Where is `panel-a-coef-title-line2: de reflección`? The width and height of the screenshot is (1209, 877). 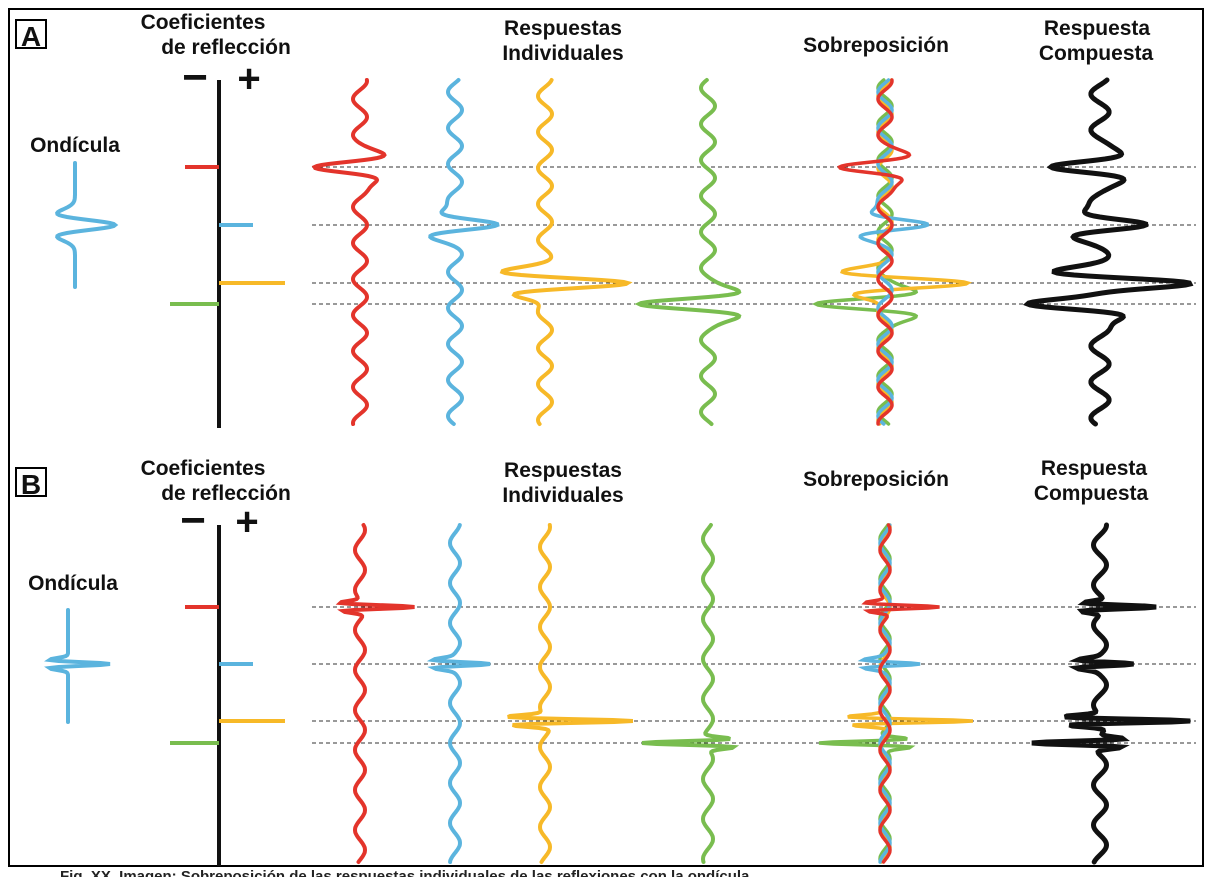
panel-a-coef-title-line2: de reflección is located at coordinates (226, 47).